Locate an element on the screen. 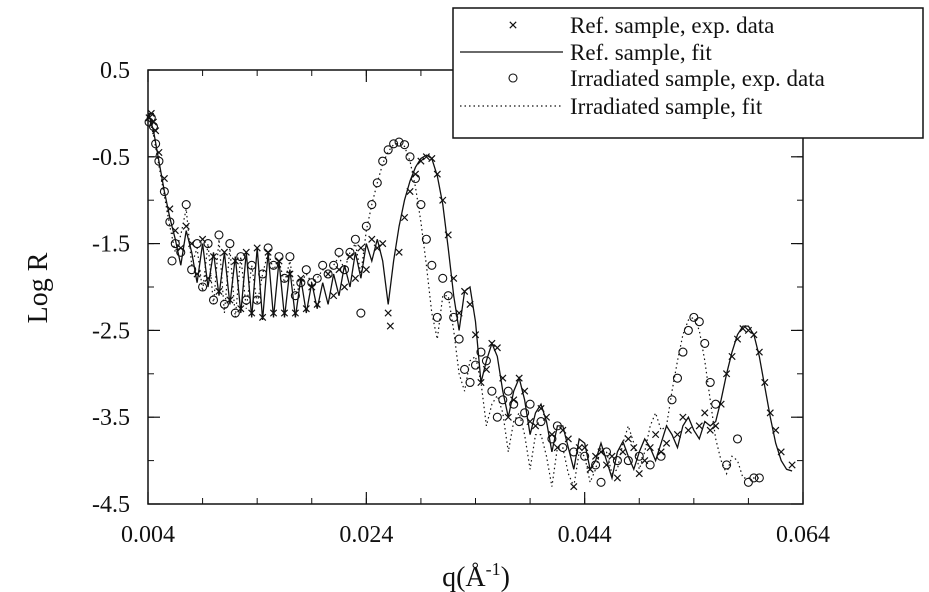 The width and height of the screenshot is (929, 592). x-tick-label: 0.004 is located at coordinates (148, 535).